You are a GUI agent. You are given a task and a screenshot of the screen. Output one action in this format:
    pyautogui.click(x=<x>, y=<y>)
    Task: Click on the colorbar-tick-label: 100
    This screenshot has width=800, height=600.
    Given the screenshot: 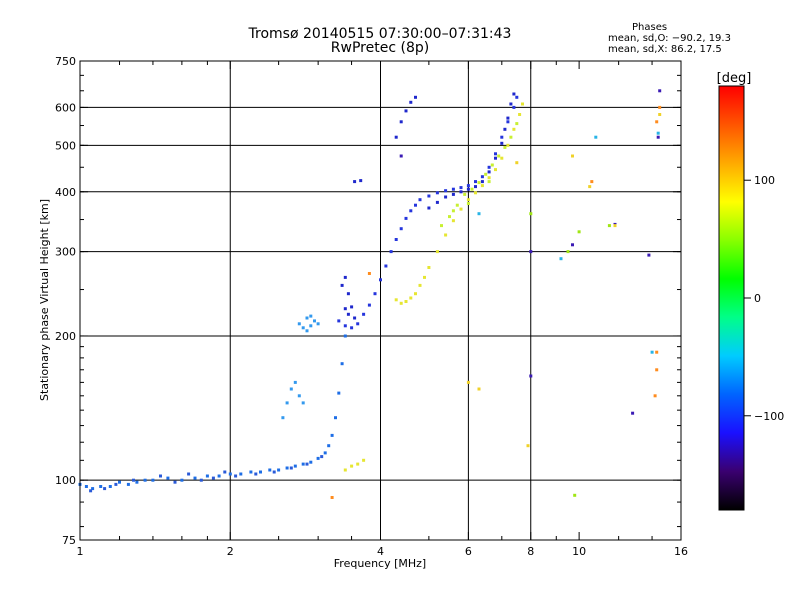 What is the action you would take?
    pyautogui.click(x=764, y=180)
    